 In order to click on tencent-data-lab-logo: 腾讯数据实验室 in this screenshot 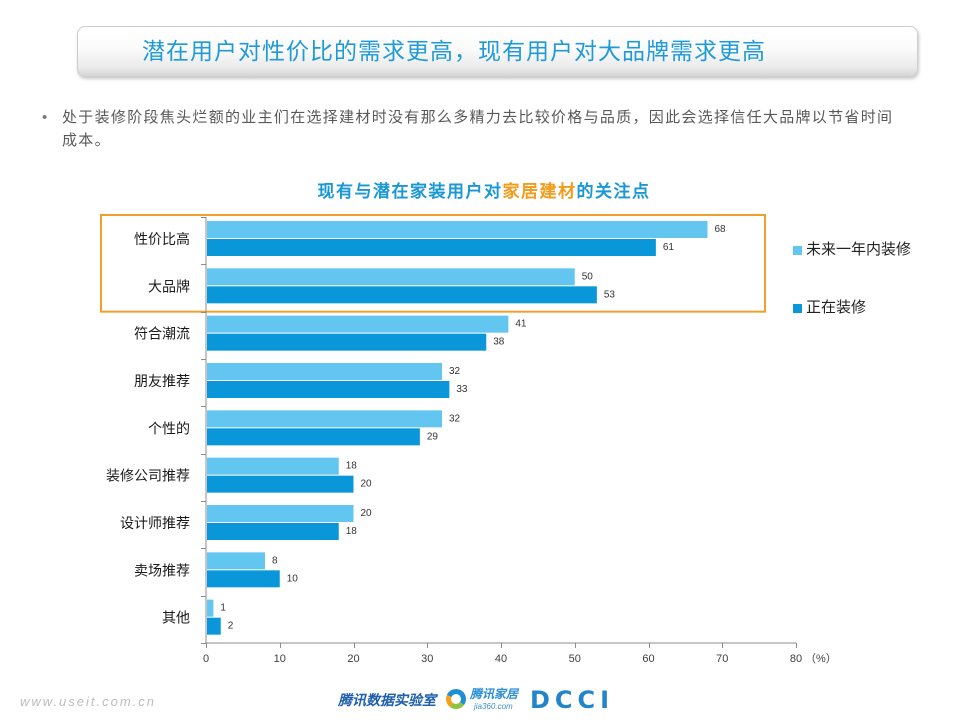, I will do `click(387, 700)`.